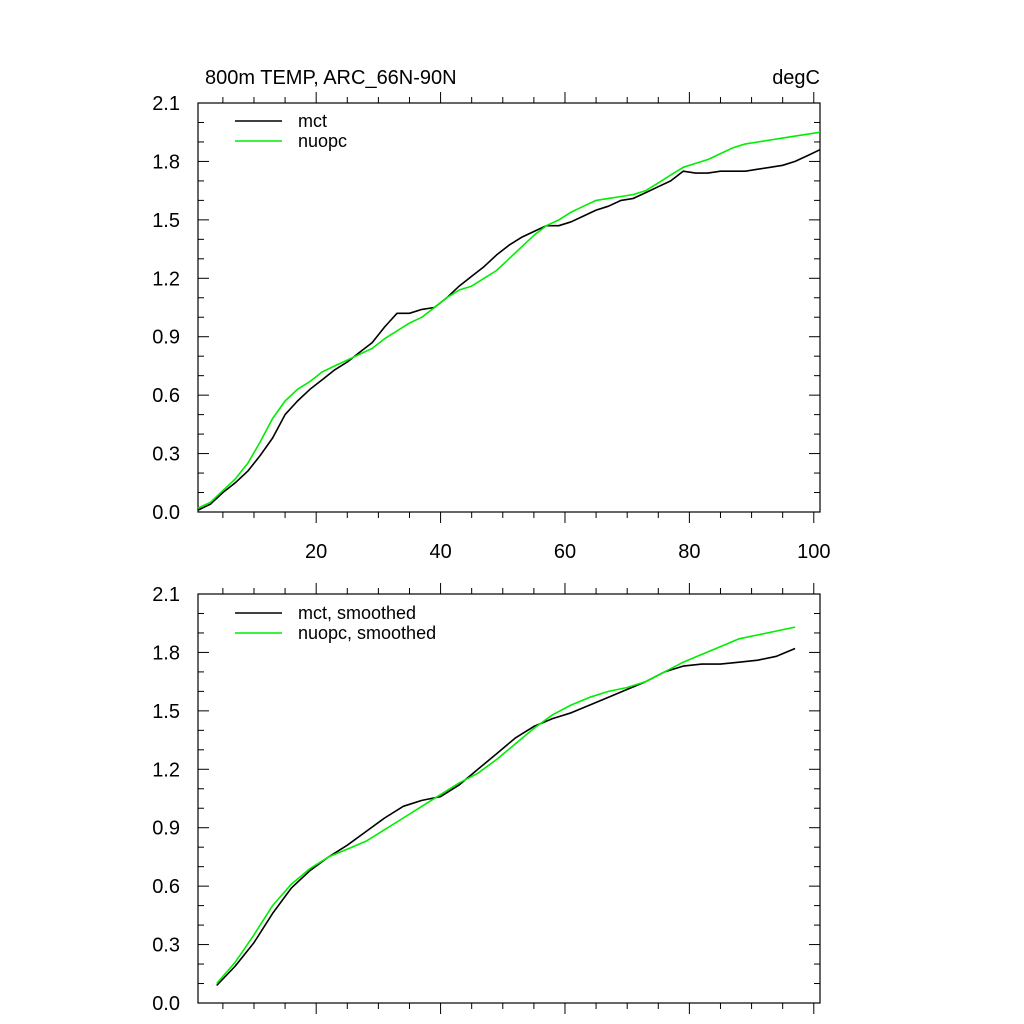  I want to click on legend-label: mct, so click(312, 121).